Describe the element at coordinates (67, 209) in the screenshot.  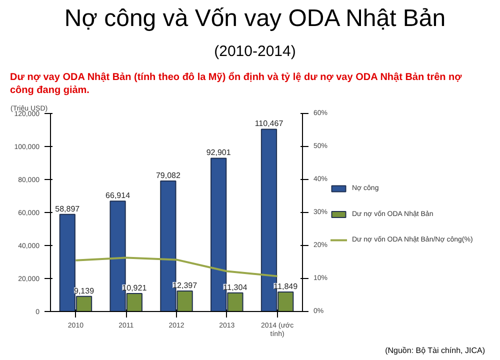
I see `data-label: 58,897` at that location.